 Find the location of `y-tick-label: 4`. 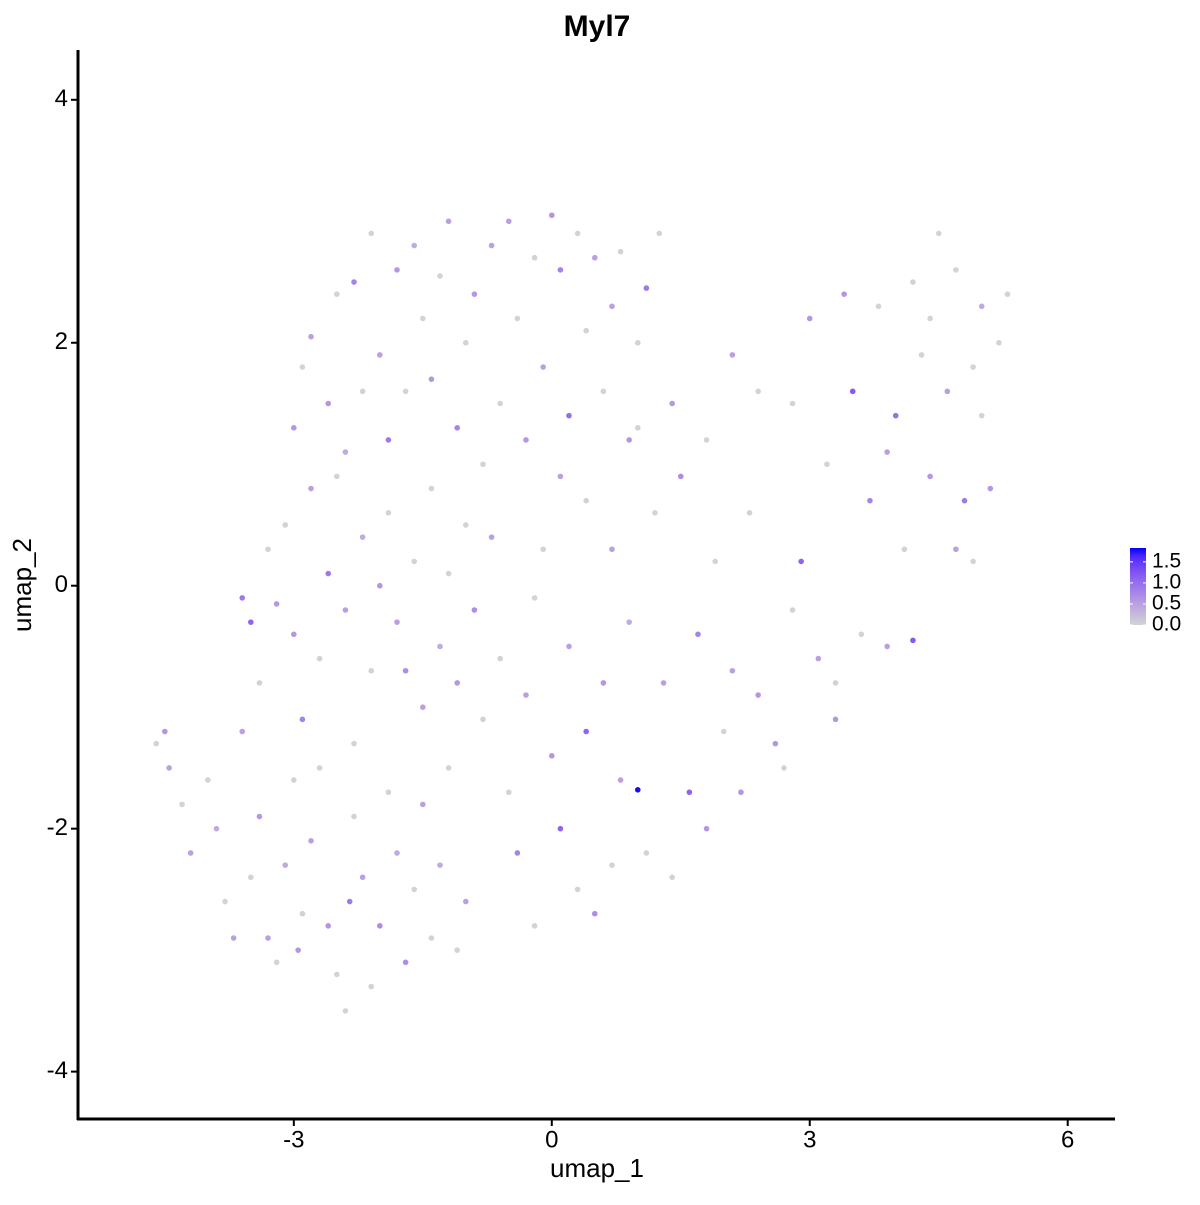

y-tick-label: 4 is located at coordinates (61, 98).